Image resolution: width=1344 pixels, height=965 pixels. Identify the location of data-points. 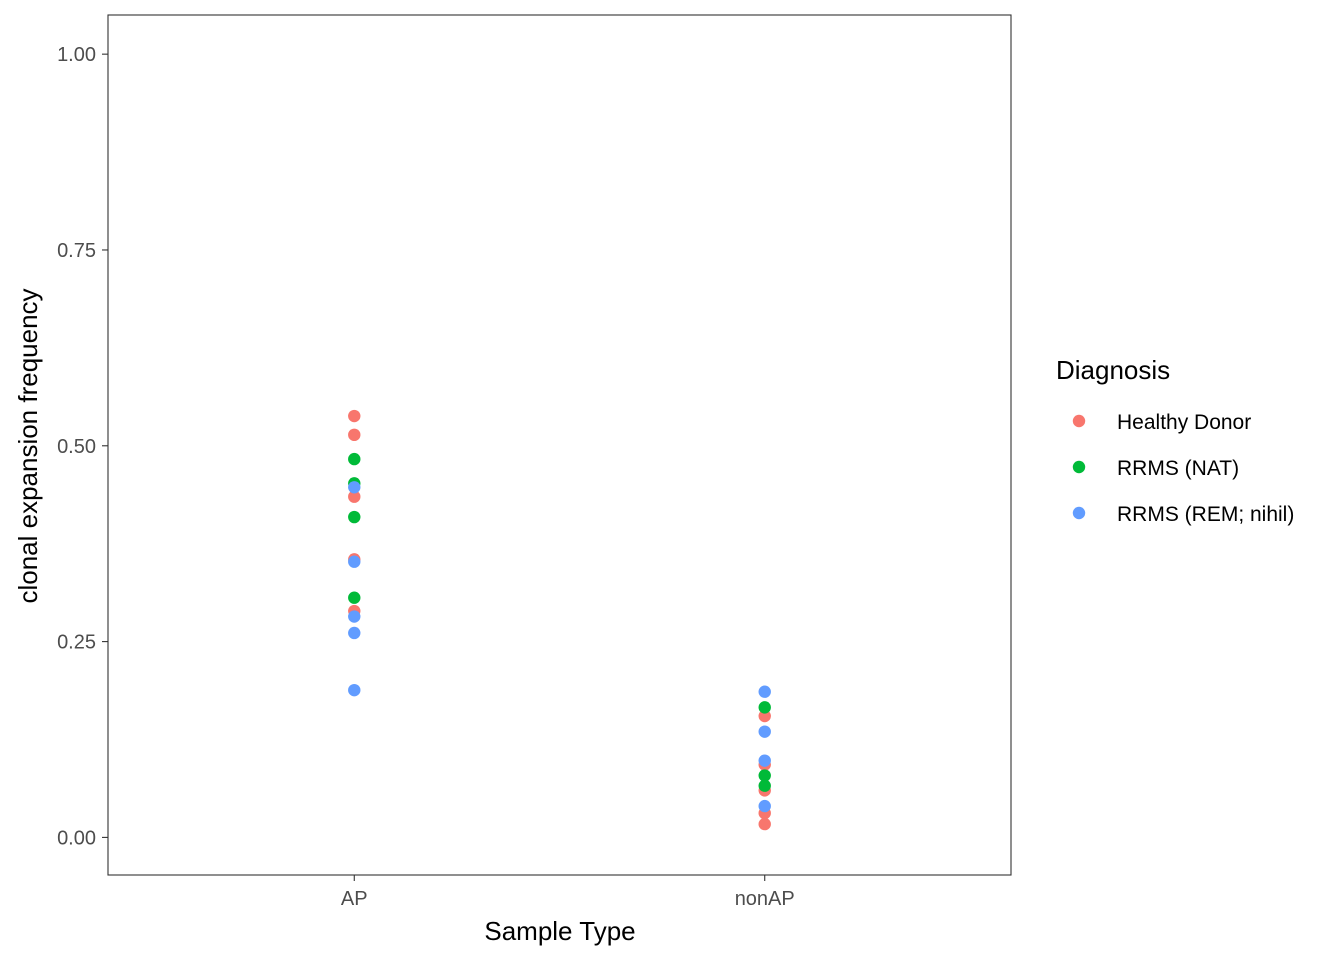
(559, 620).